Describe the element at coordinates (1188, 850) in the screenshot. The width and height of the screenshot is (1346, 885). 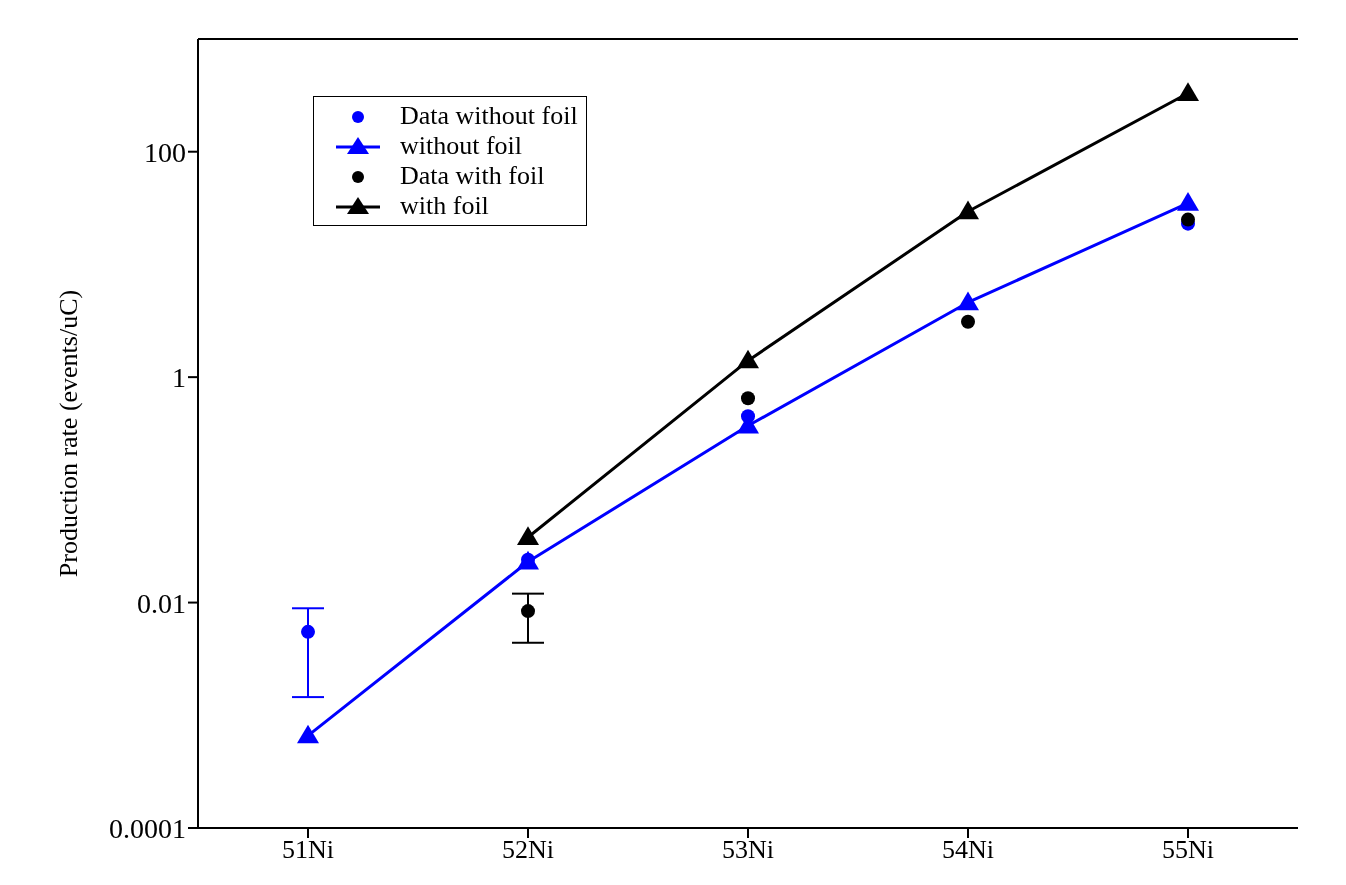
I see `x-tick-label: 55Ni` at that location.